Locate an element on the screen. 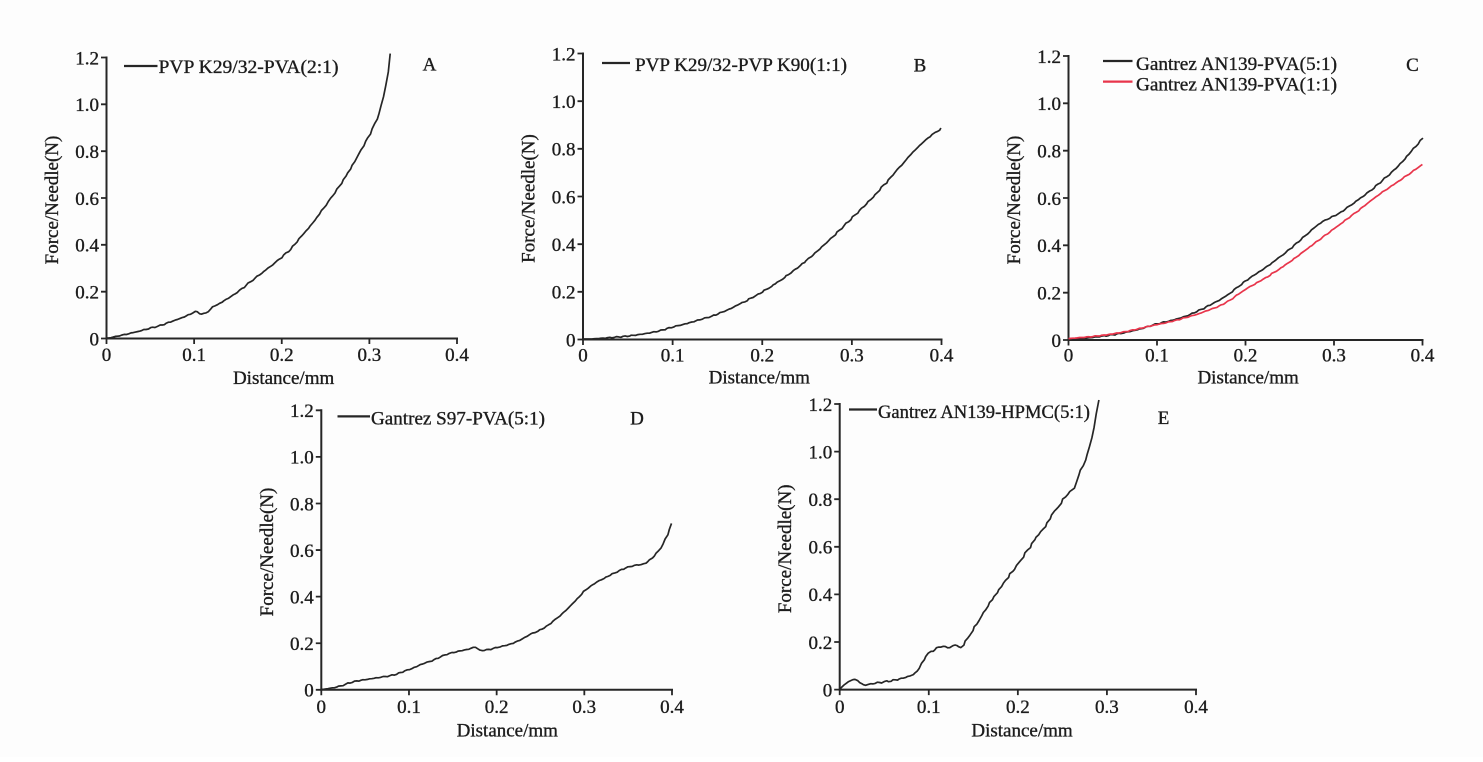 The height and width of the screenshot is (762, 1483). svg-text: A is located at coordinates (430, 65).